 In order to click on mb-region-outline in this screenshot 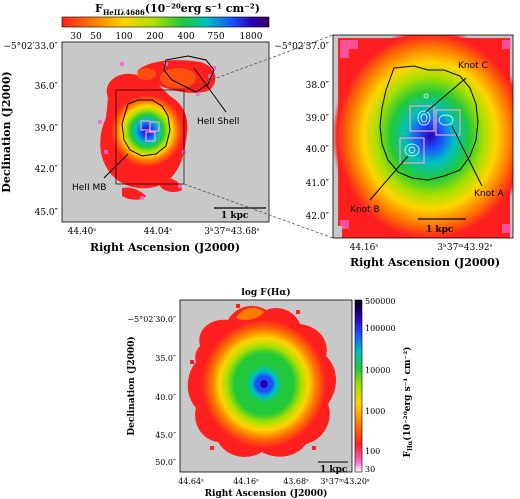, I will do `click(146, 128)`.